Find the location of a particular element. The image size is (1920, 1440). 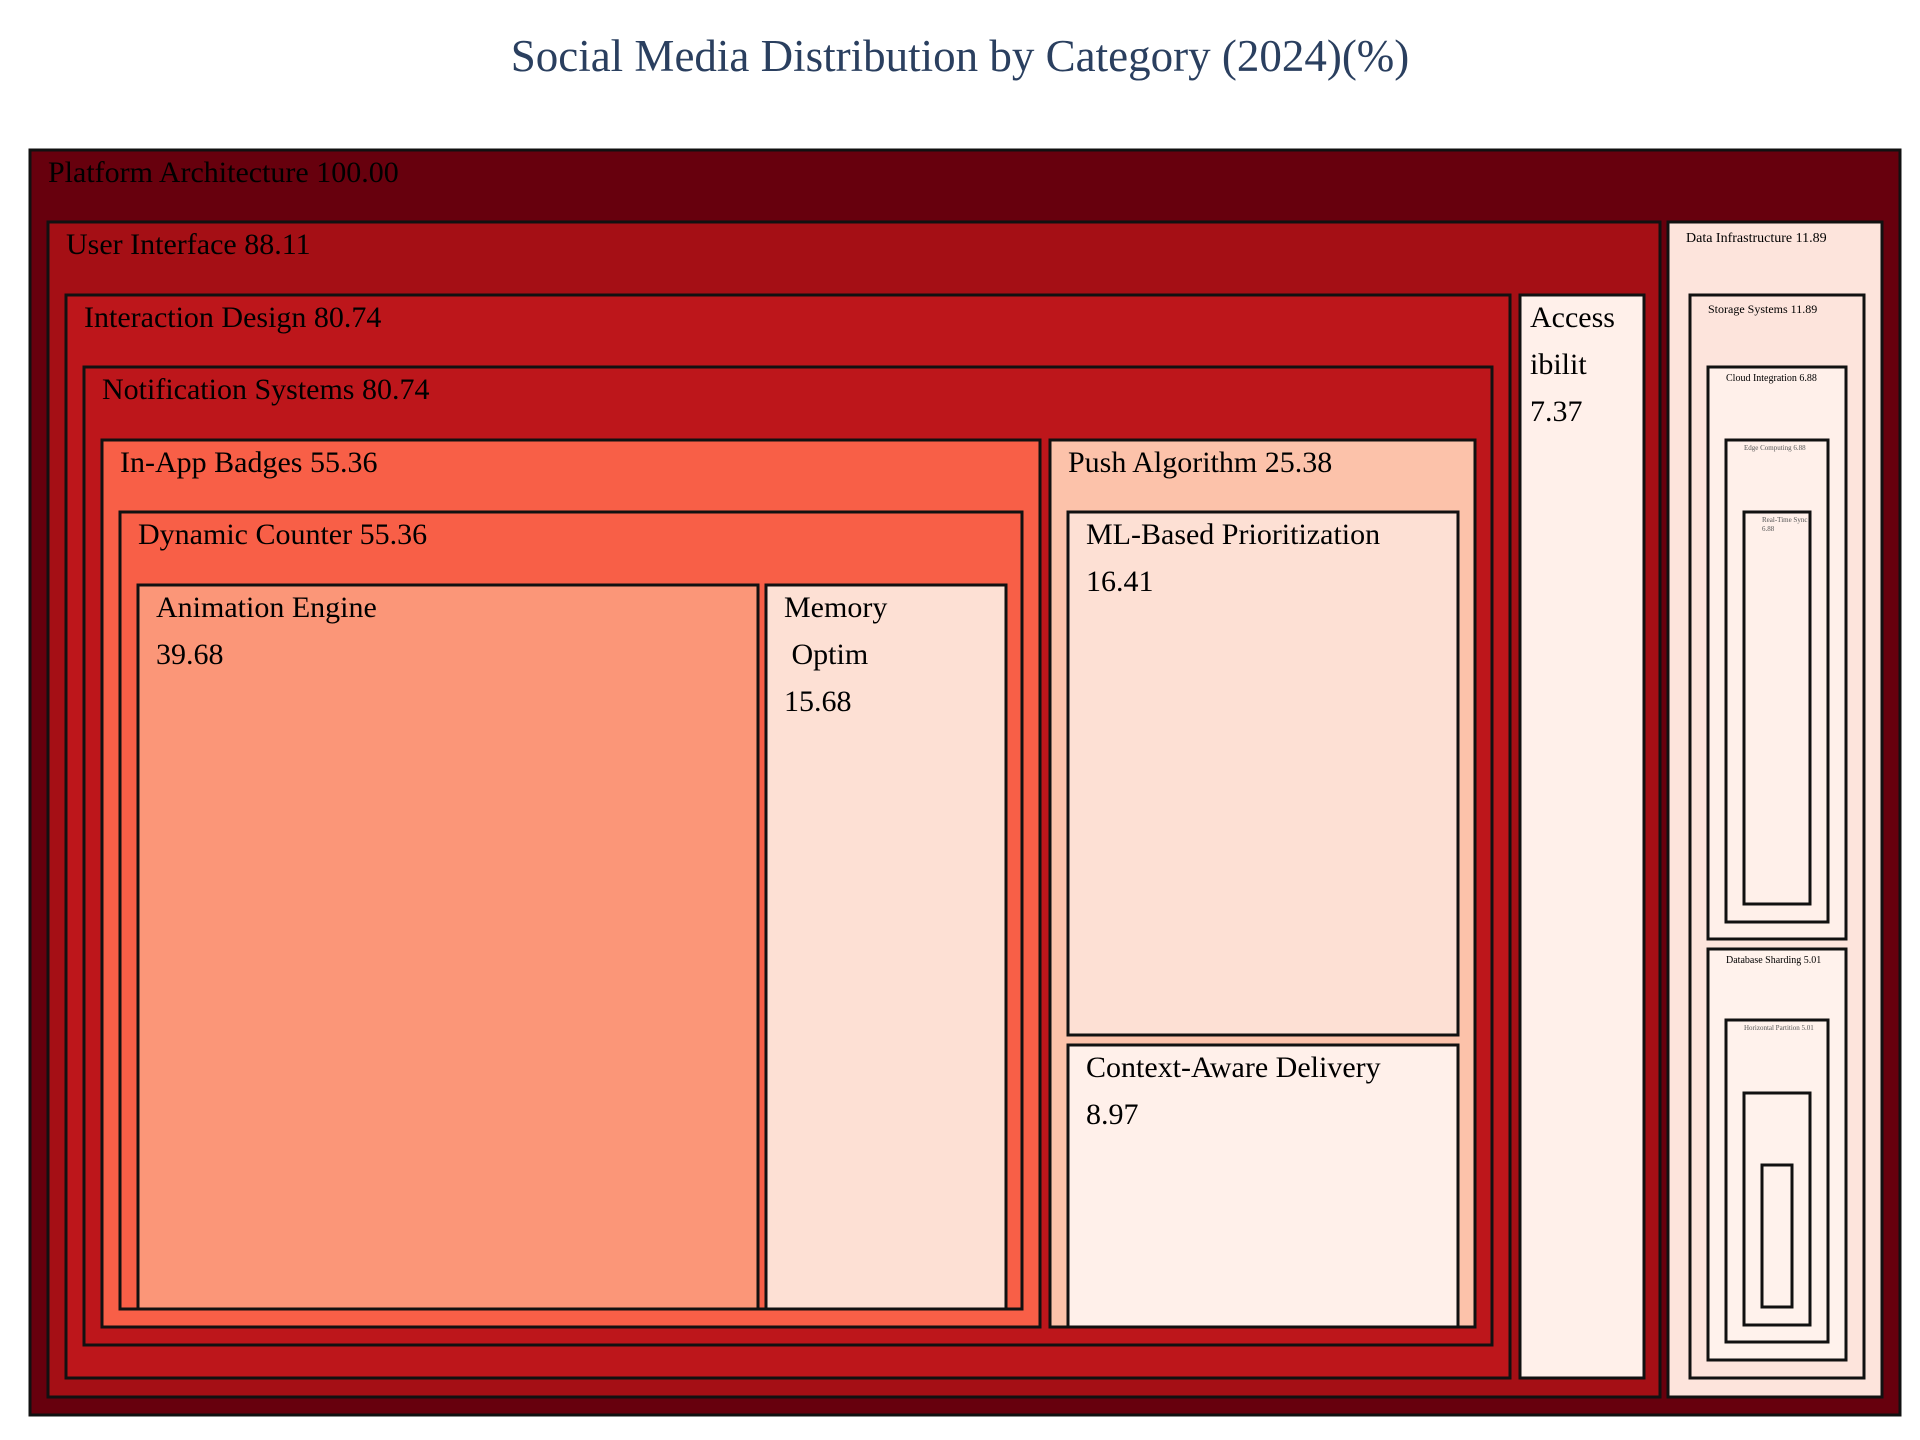

treemap-label-storage: Storage Systems 11.89 is located at coordinates (1762, 309).